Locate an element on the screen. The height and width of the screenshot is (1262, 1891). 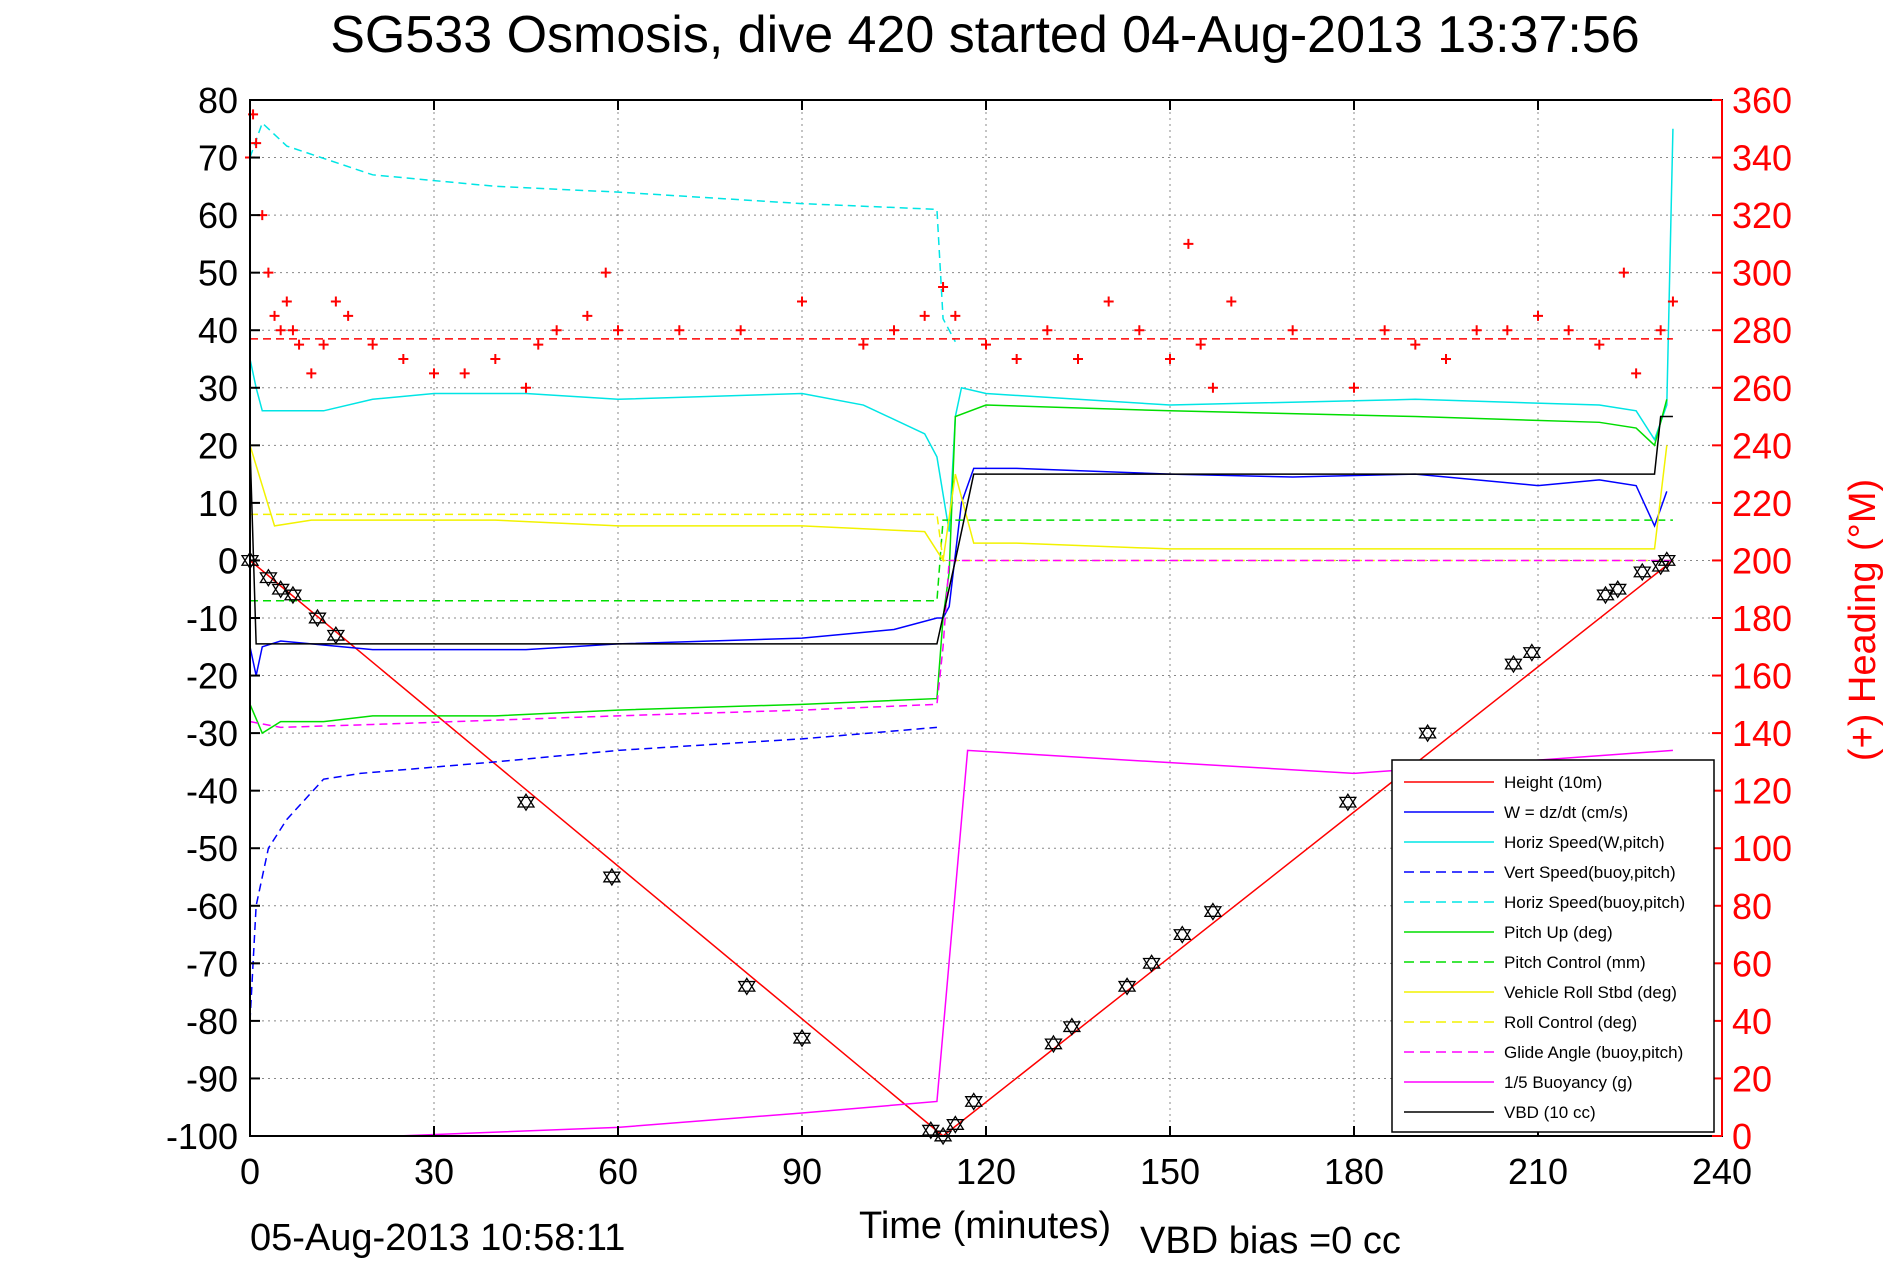
y-tick-label: 70 is located at coordinates (218, 158).